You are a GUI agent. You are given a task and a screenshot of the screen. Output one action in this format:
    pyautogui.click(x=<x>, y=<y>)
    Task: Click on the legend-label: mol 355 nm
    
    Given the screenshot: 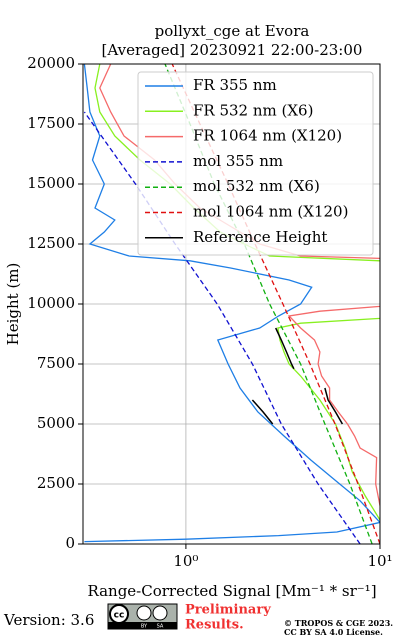 What is the action you would take?
    pyautogui.click(x=238, y=161)
    